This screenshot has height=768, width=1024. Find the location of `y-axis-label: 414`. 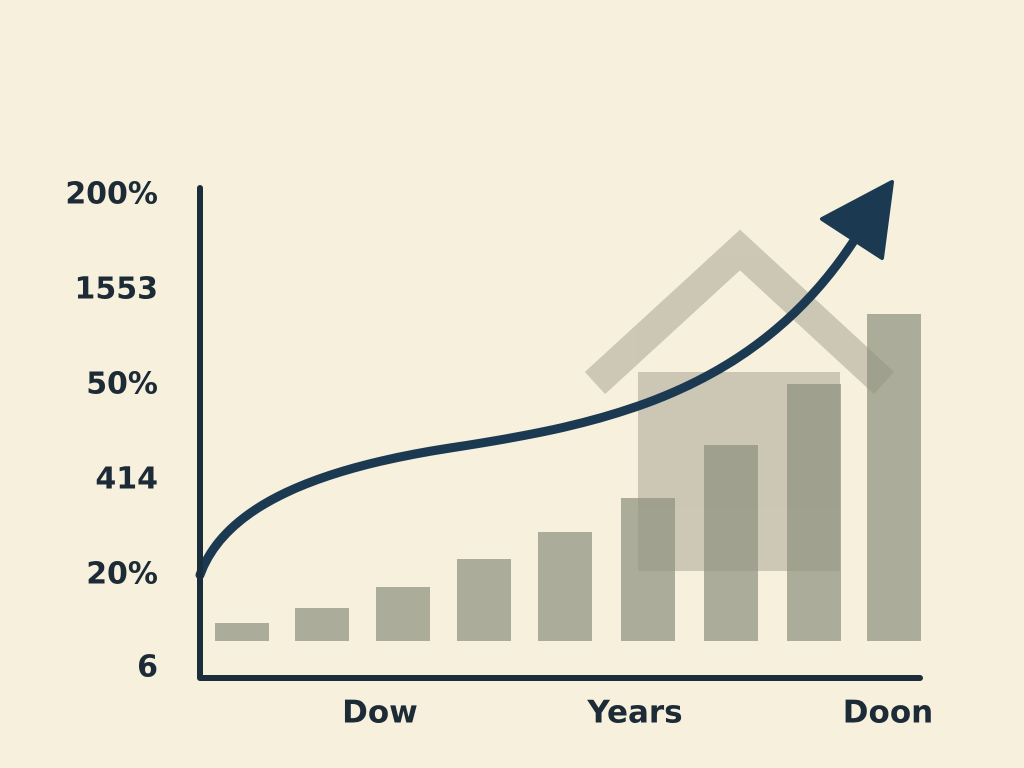

y-axis-label: 414 is located at coordinates (126, 479).